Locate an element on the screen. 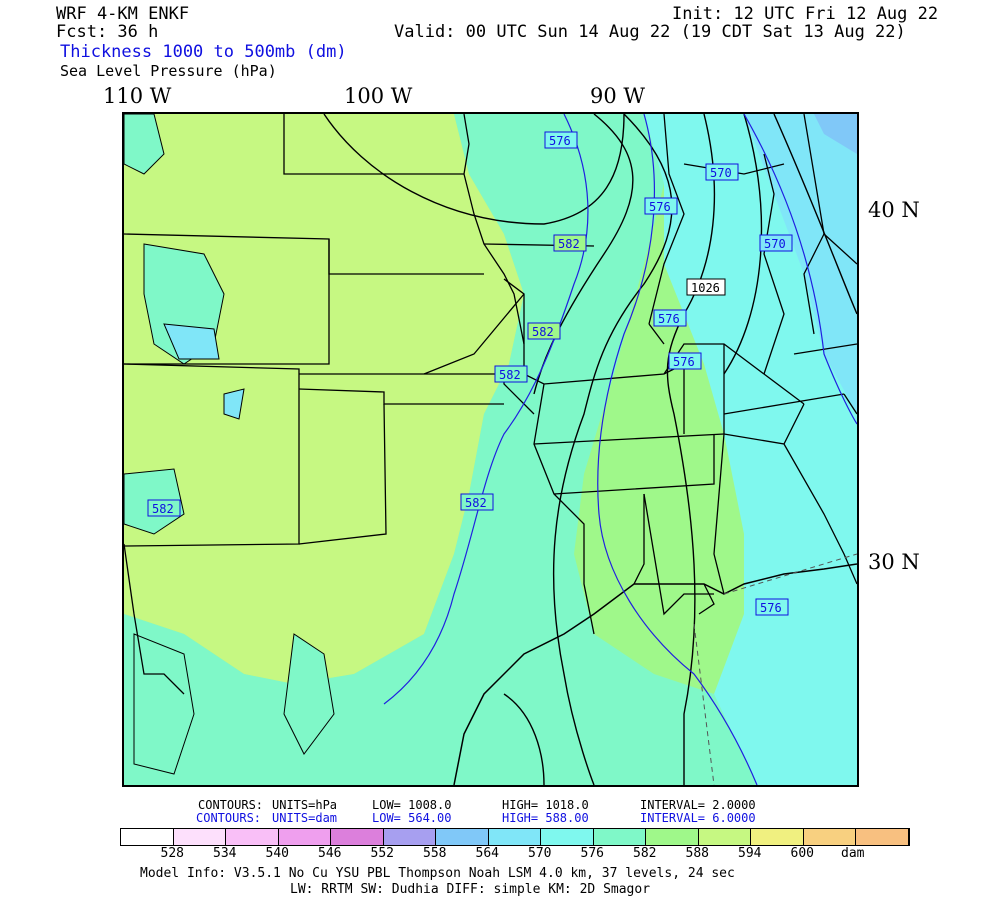 The height and width of the screenshot is (900, 1000). lat-label-40n: 40 N is located at coordinates (894, 210).